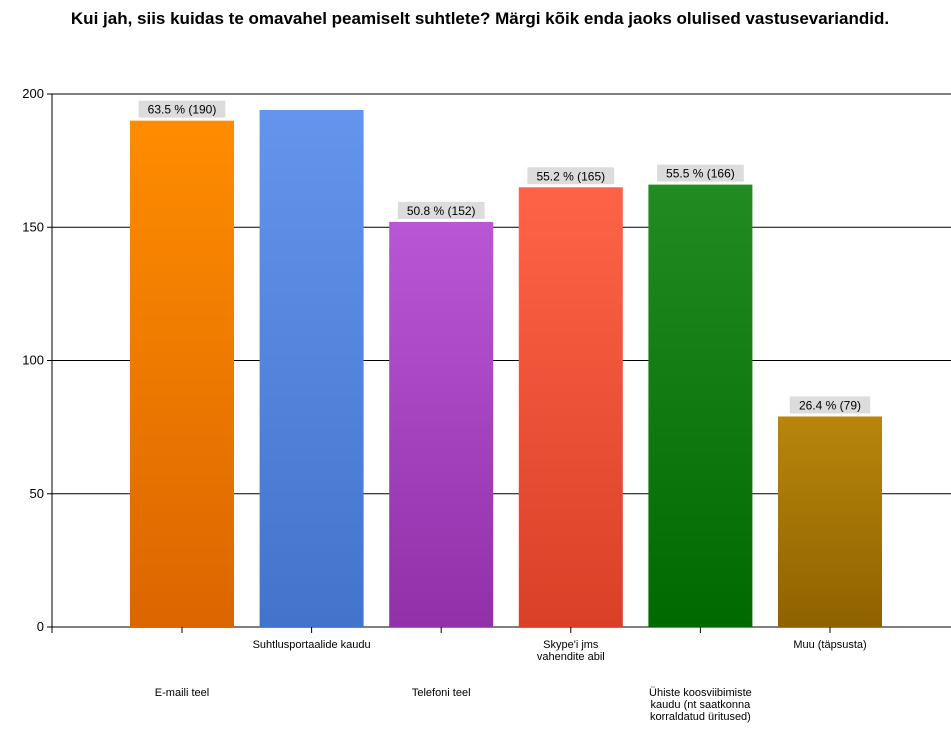 This screenshot has width=951, height=731. What do you see at coordinates (571, 651) in the screenshot?
I see `category-label-4: Skype'i jms vahendite abil` at bounding box center [571, 651].